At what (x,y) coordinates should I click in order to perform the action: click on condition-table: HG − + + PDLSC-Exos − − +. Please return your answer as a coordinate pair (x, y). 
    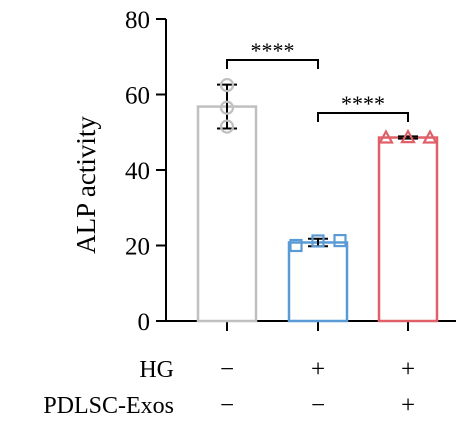
    Looking at the image, I should click on (229, 387).